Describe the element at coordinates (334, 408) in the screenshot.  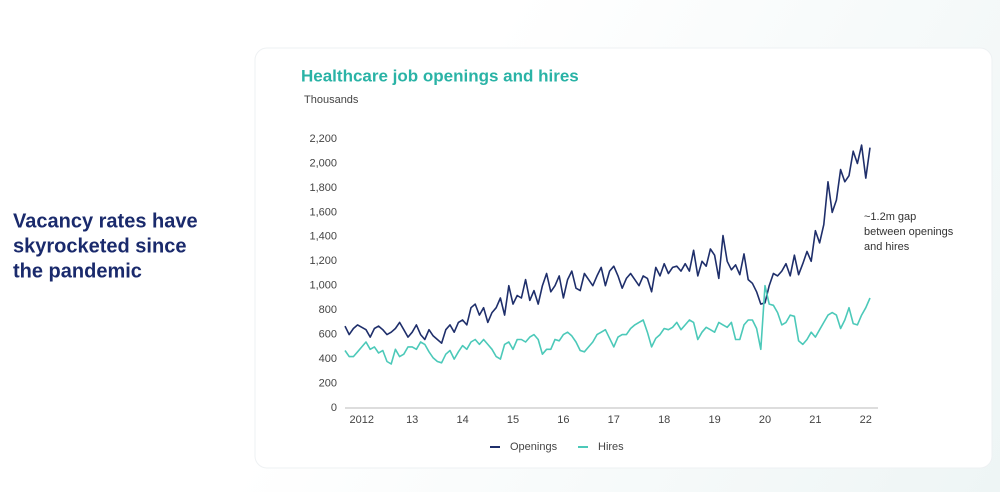
I see `y-tick-label: 0` at that location.